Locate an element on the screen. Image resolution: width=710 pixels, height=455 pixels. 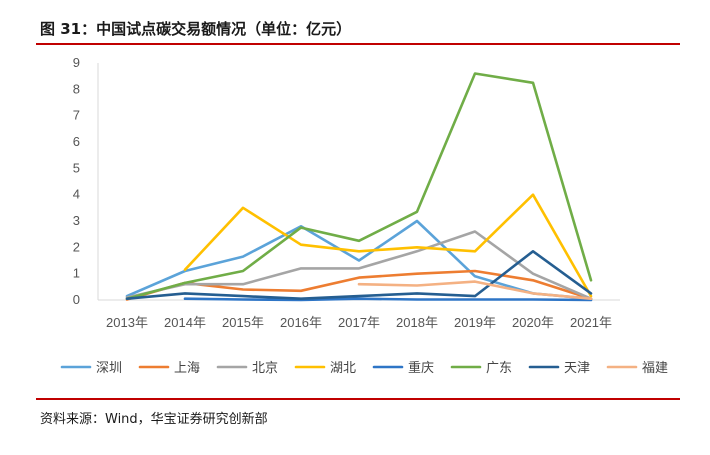
y-tick-label: 9 is located at coordinates (76, 62).